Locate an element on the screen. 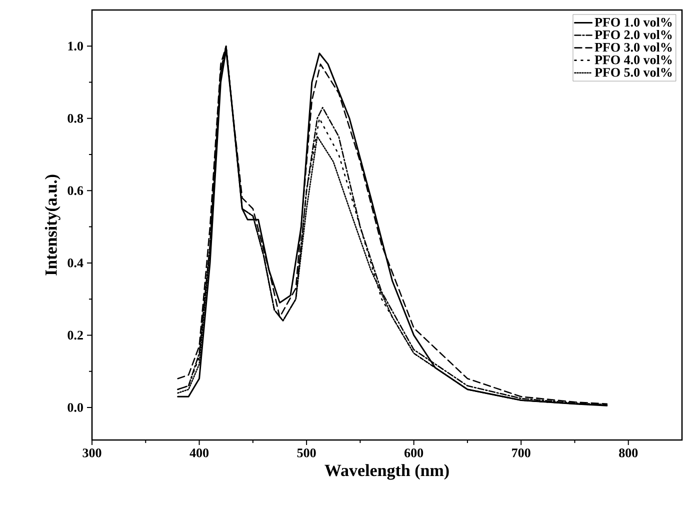 Image resolution: width=686 pixels, height=523 pixels. legend-label: PFO 3.0 vol% is located at coordinates (633, 47).